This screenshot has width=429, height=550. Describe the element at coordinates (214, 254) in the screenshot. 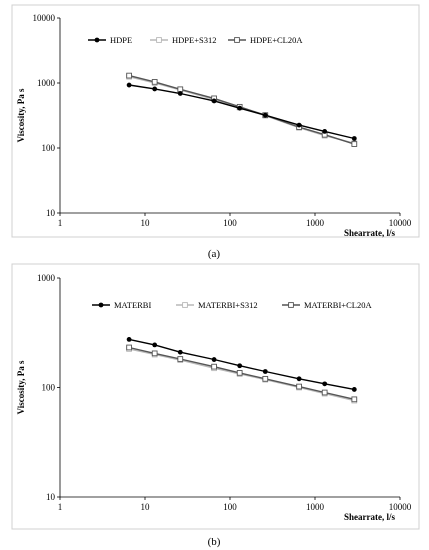

I see `panel-a-caption: (a)` at that location.